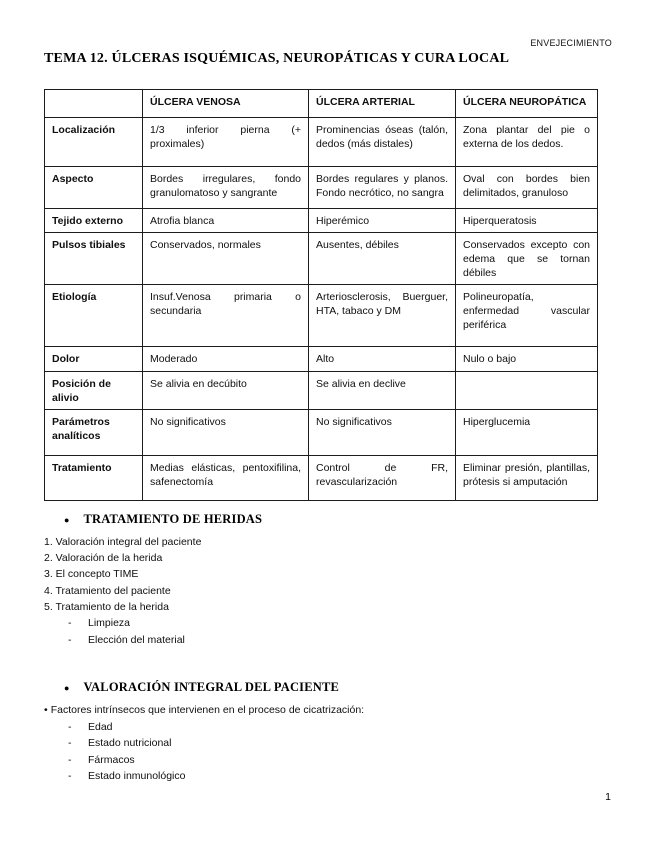 The width and height of the screenshot is (655, 848). I want to click on table-cell: Hiperémico, so click(382, 220).